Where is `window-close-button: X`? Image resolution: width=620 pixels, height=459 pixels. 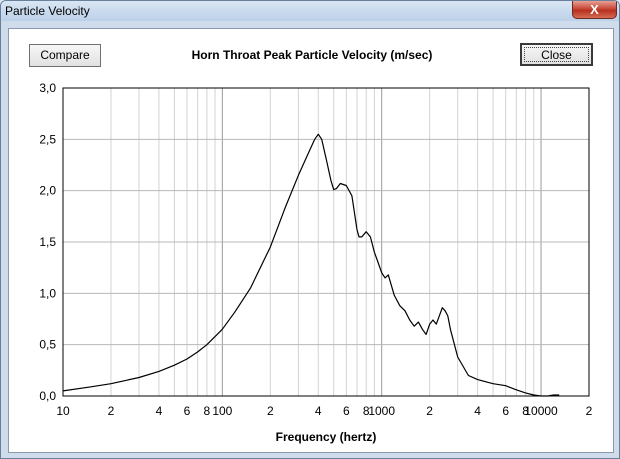 window-close-button: X is located at coordinates (594, 10).